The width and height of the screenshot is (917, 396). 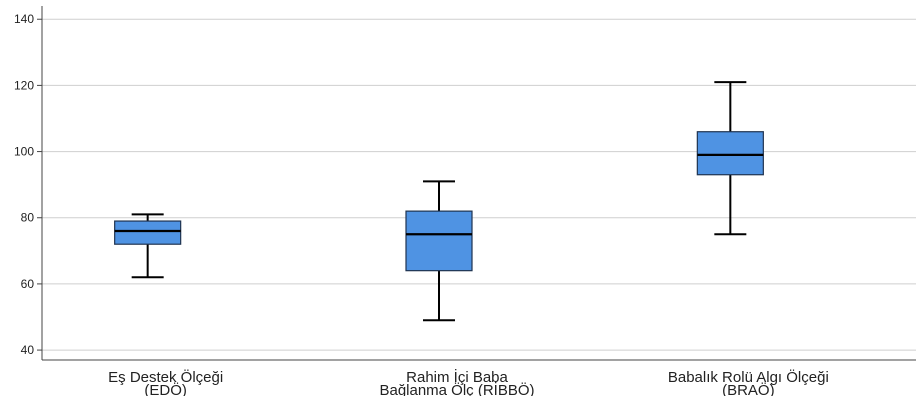 What do you see at coordinates (24, 19) in the screenshot?
I see `y-tick-label: 140` at bounding box center [24, 19].